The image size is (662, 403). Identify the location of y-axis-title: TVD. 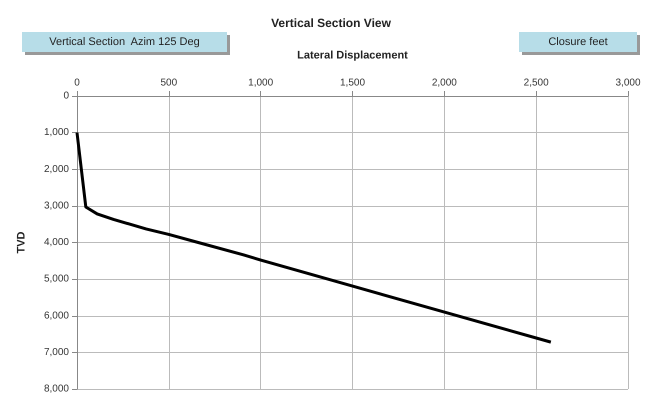
(22, 242).